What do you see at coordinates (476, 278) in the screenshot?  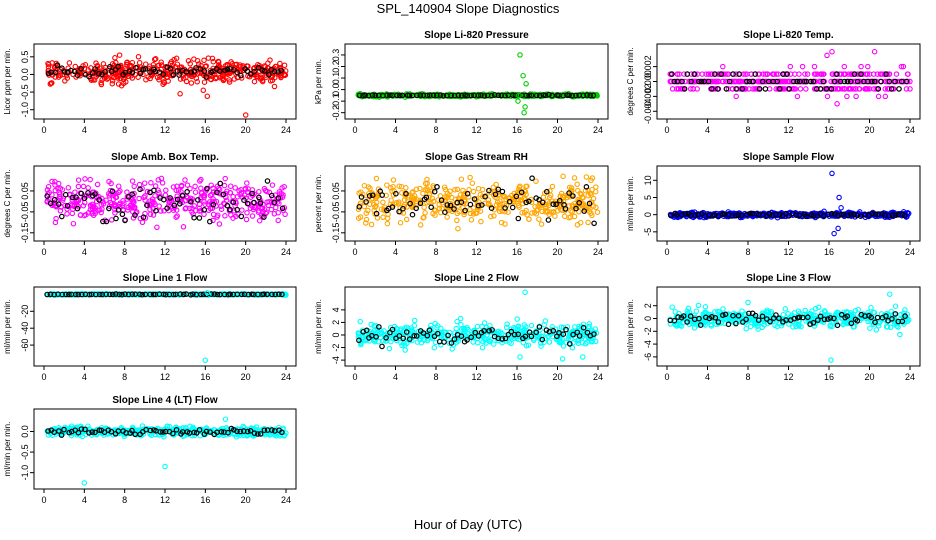 I see `panel-title: Slope Line 2 Flow` at bounding box center [476, 278].